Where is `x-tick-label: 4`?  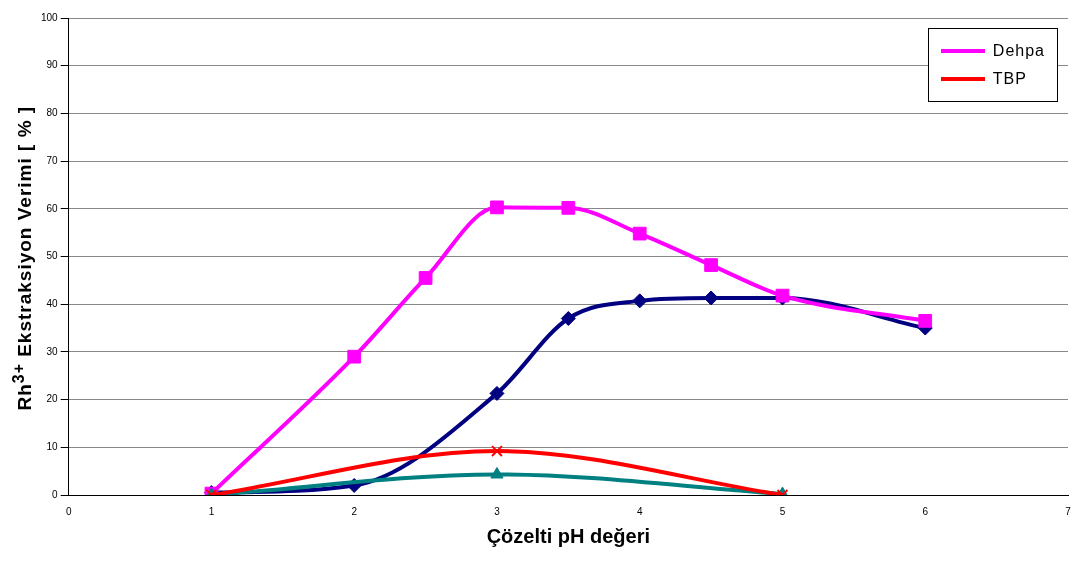
x-tick-label: 4 is located at coordinates (639, 511).